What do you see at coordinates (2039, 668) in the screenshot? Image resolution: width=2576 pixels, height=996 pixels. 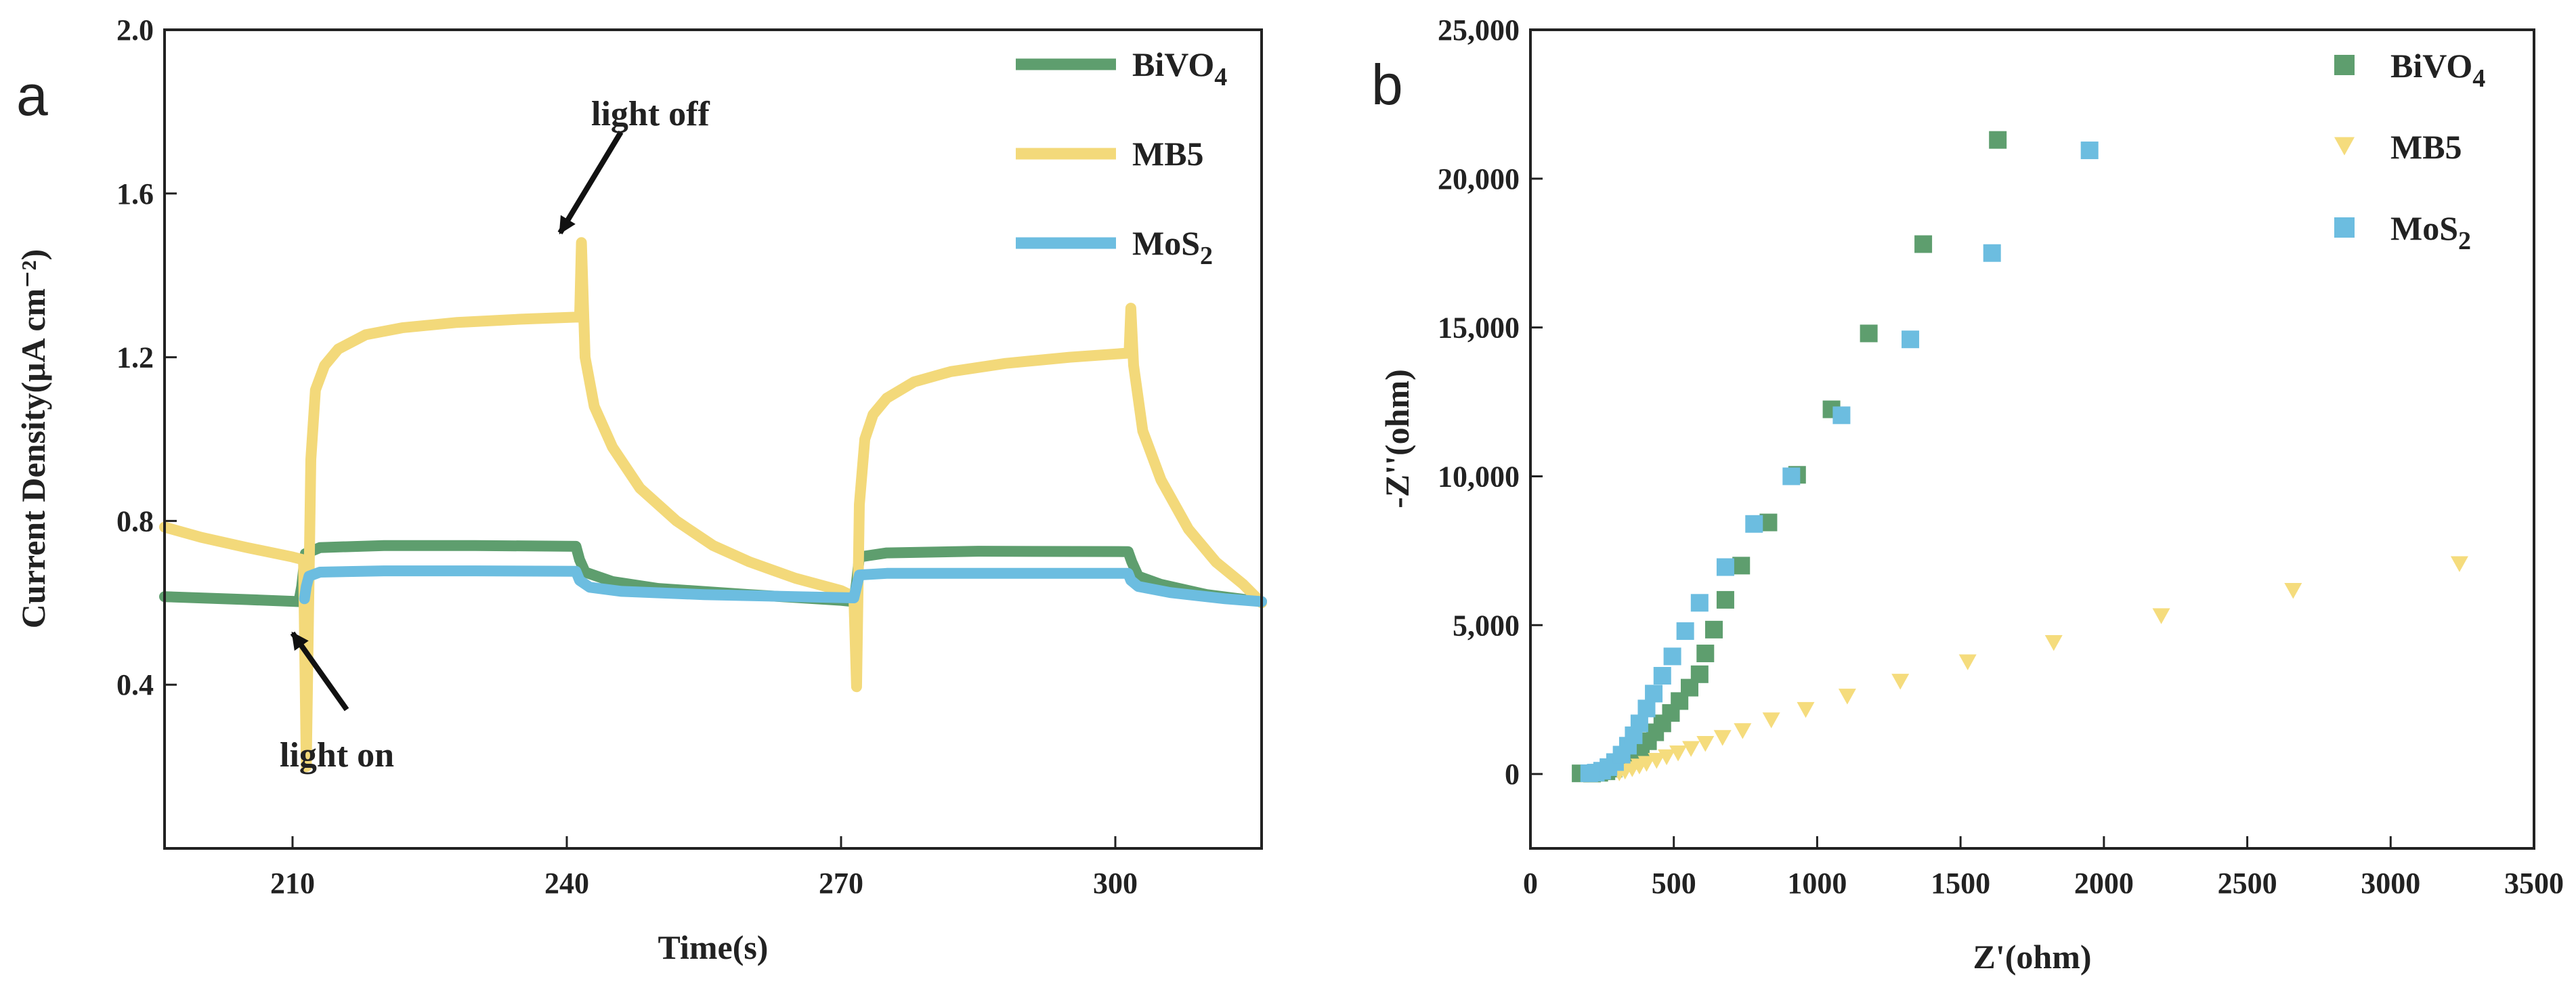 I see `series-mb5` at bounding box center [2039, 668].